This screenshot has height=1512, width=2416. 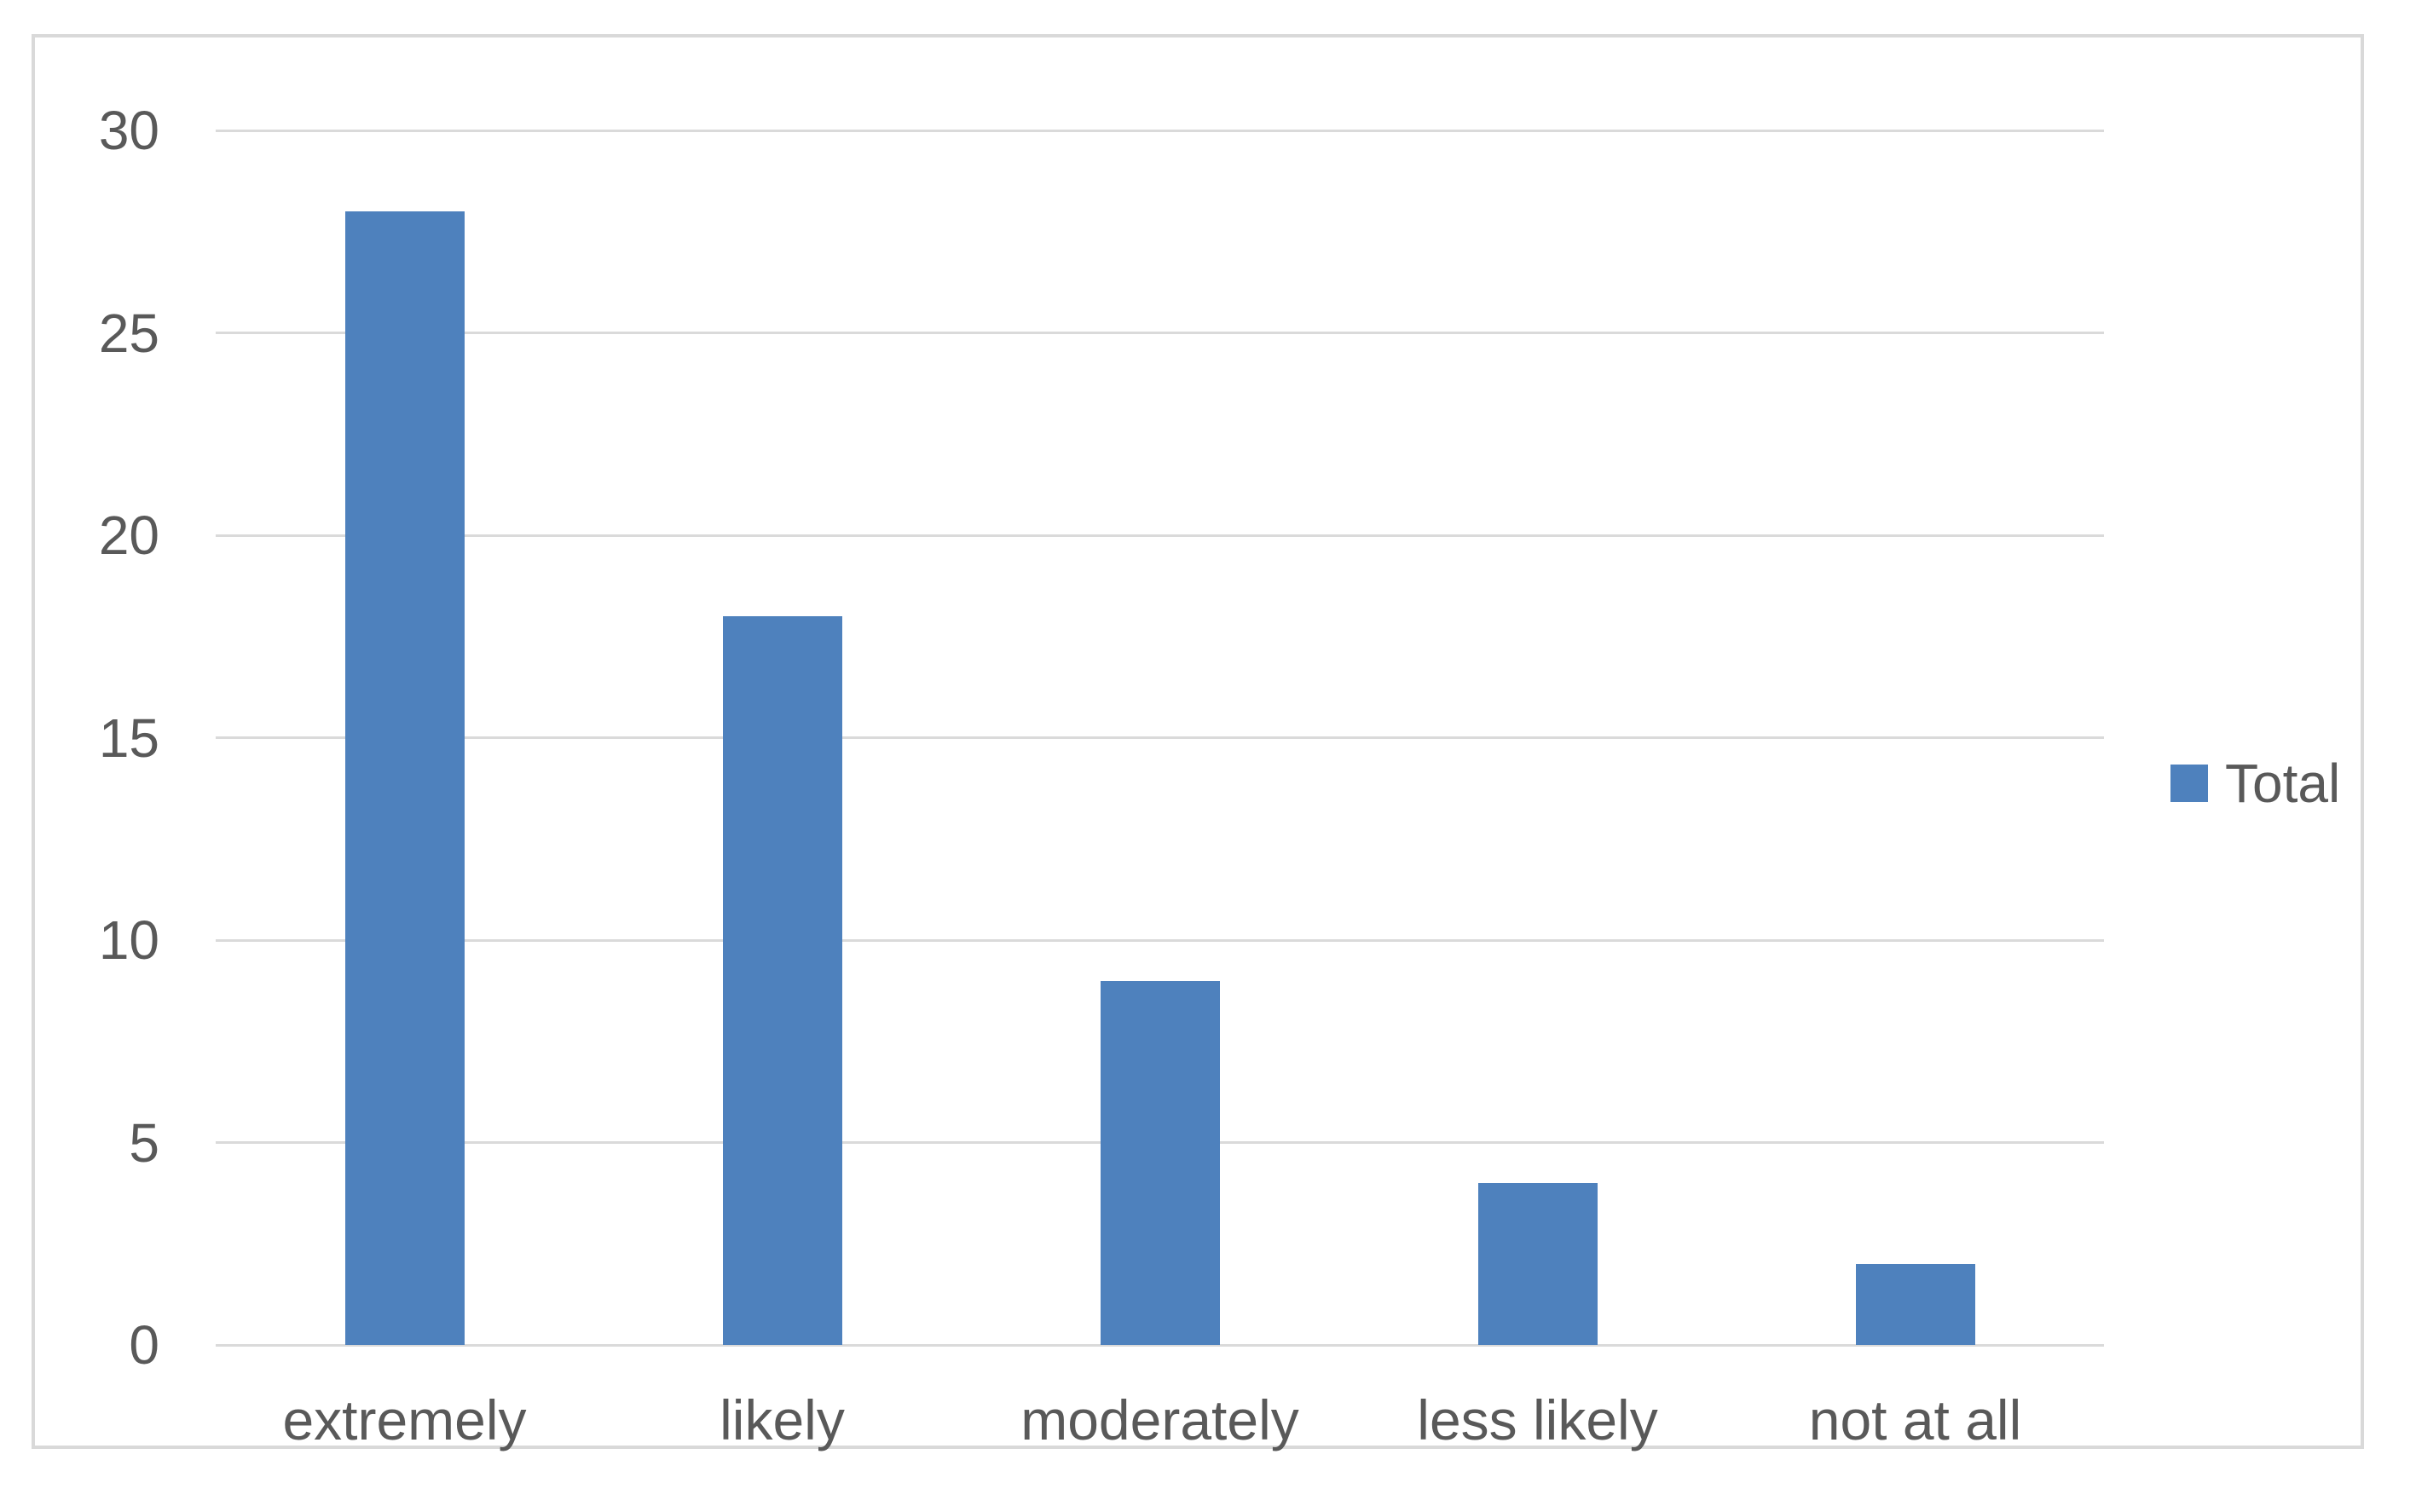 I want to click on y-tick-label-15: 15, so click(x=128, y=738).